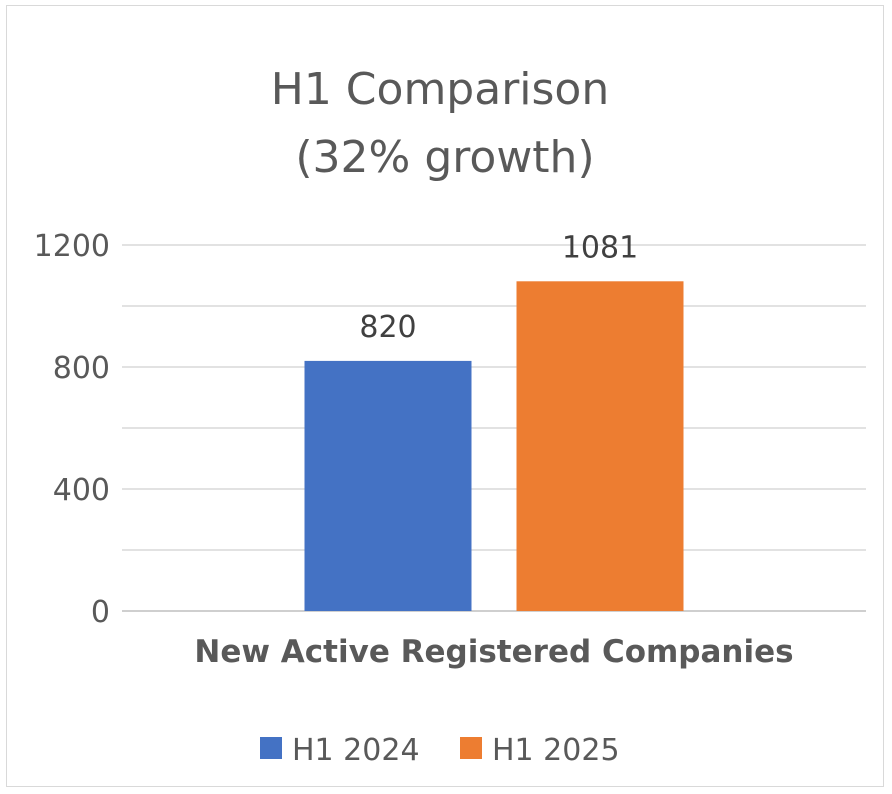 The height and width of the screenshot is (794, 892). What do you see at coordinates (388, 485) in the screenshot?
I see `bar-h1-2024` at bounding box center [388, 485].